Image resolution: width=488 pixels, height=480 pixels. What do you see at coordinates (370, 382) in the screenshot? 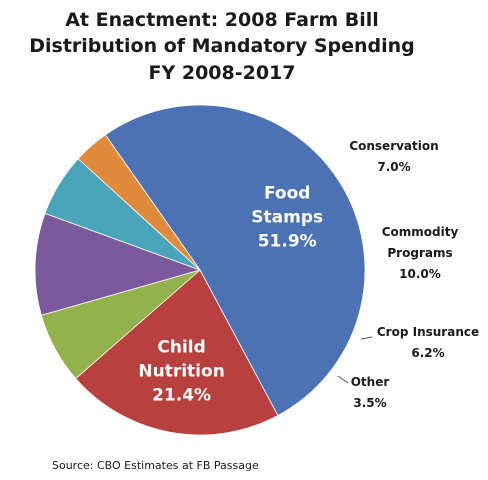
I see `slice-name-label: Other` at bounding box center [370, 382].